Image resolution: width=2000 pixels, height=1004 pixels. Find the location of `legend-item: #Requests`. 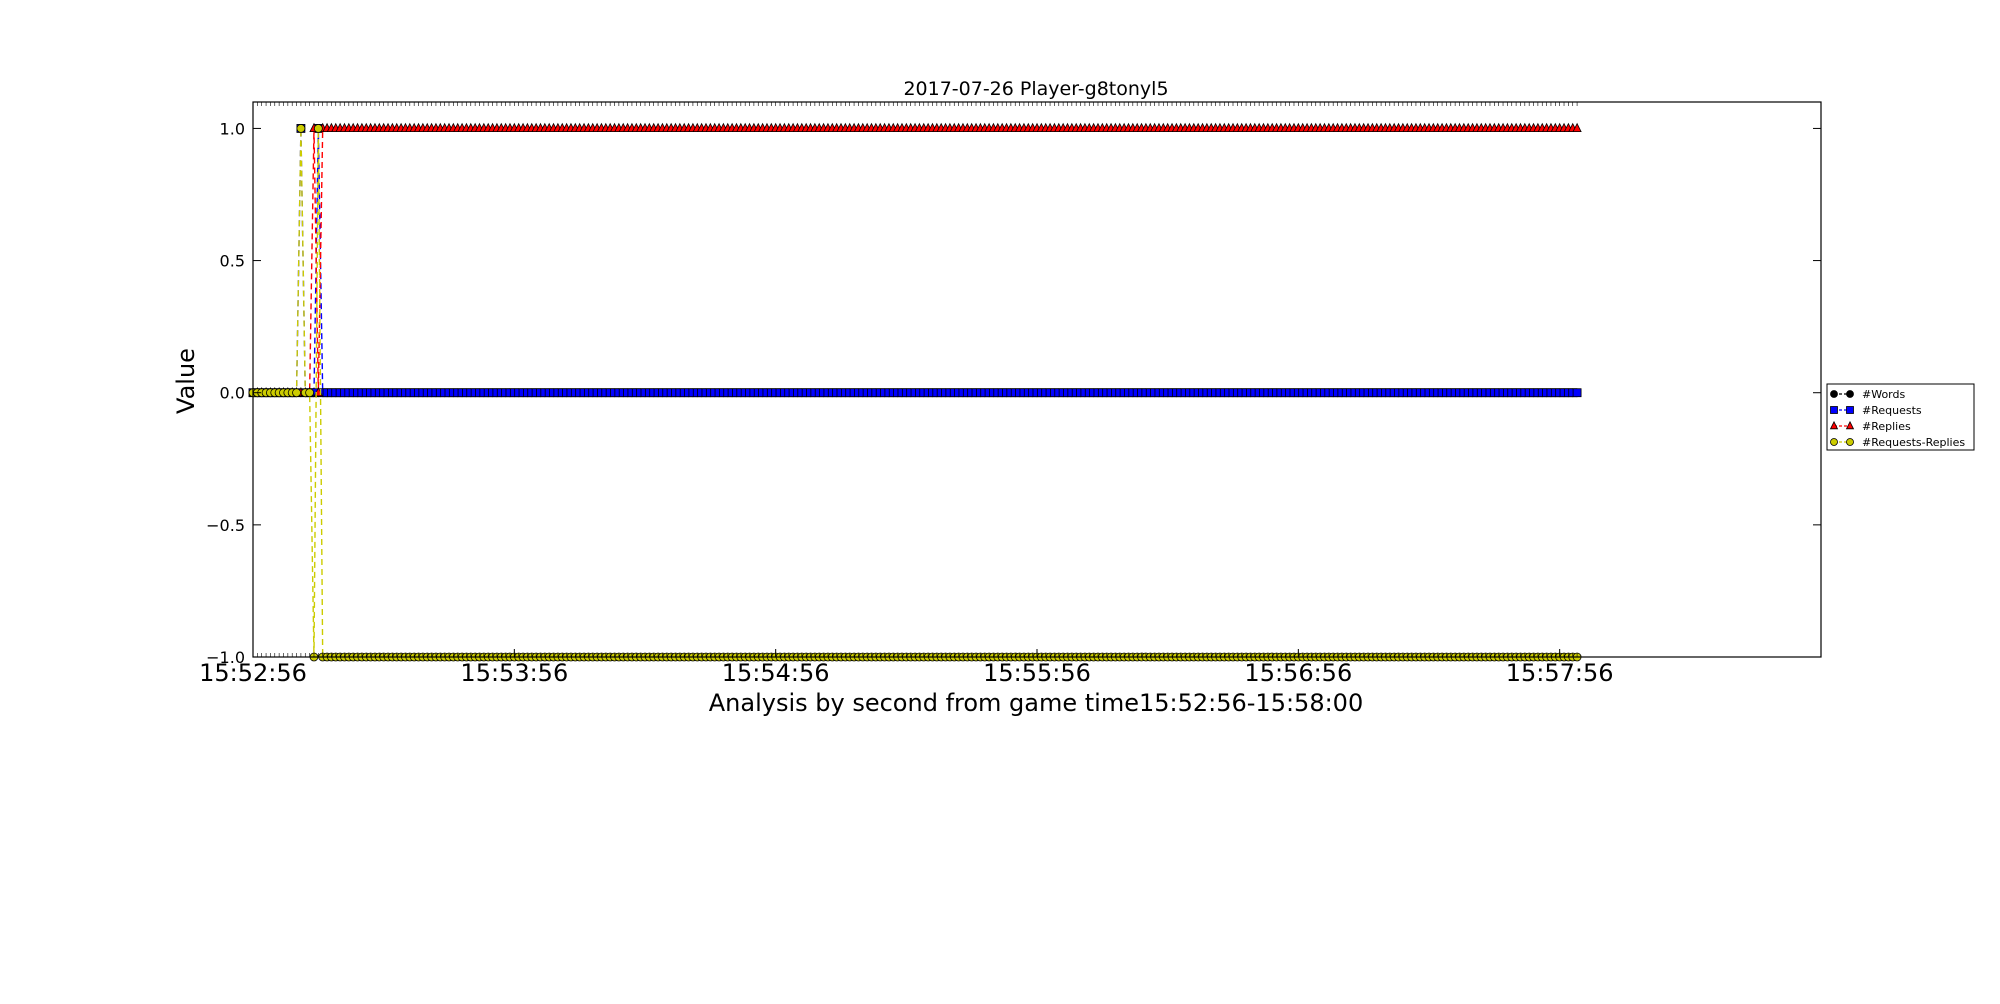

legend-item: #Requests is located at coordinates (1876, 410).